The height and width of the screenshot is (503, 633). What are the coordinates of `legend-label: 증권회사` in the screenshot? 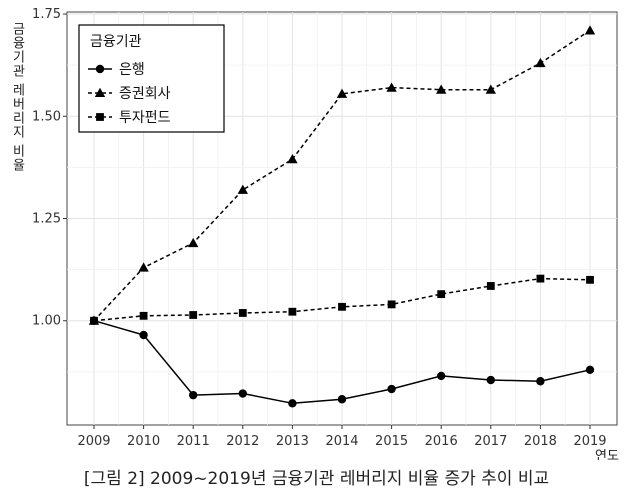 It's located at (145, 94).